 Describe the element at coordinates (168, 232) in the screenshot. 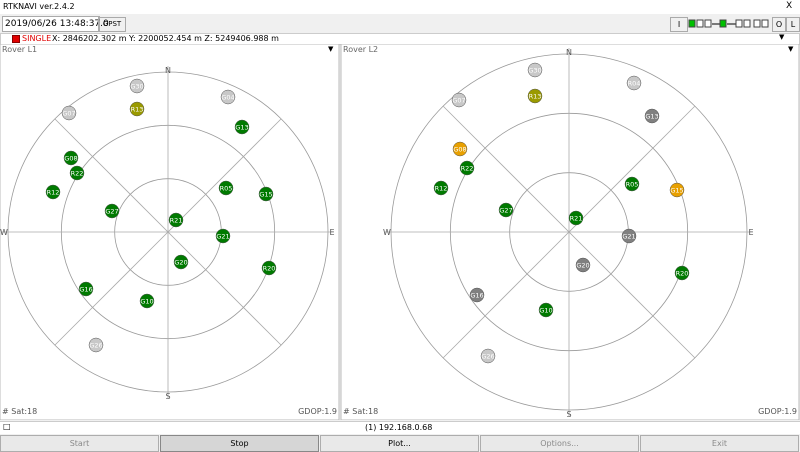

I see `azimuth-line` at that location.